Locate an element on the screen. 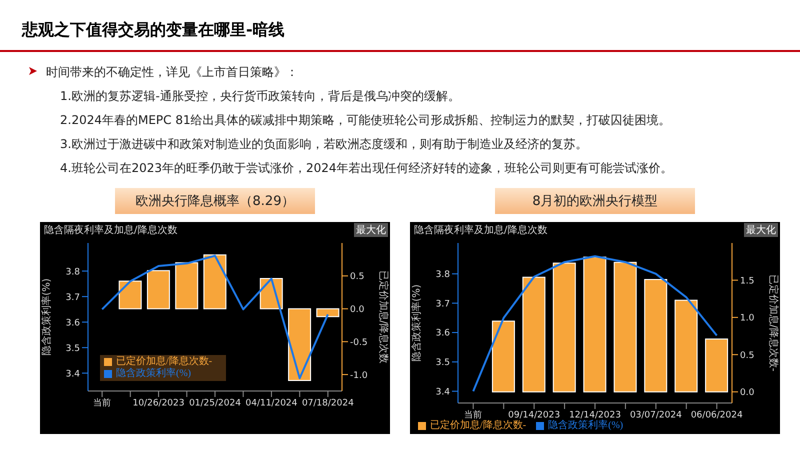  text: 1.欧洲的复苏逻辑-通胀受控，央行货币政策转向，背后是俄乌冲突的缓解。 is located at coordinates (260, 96).